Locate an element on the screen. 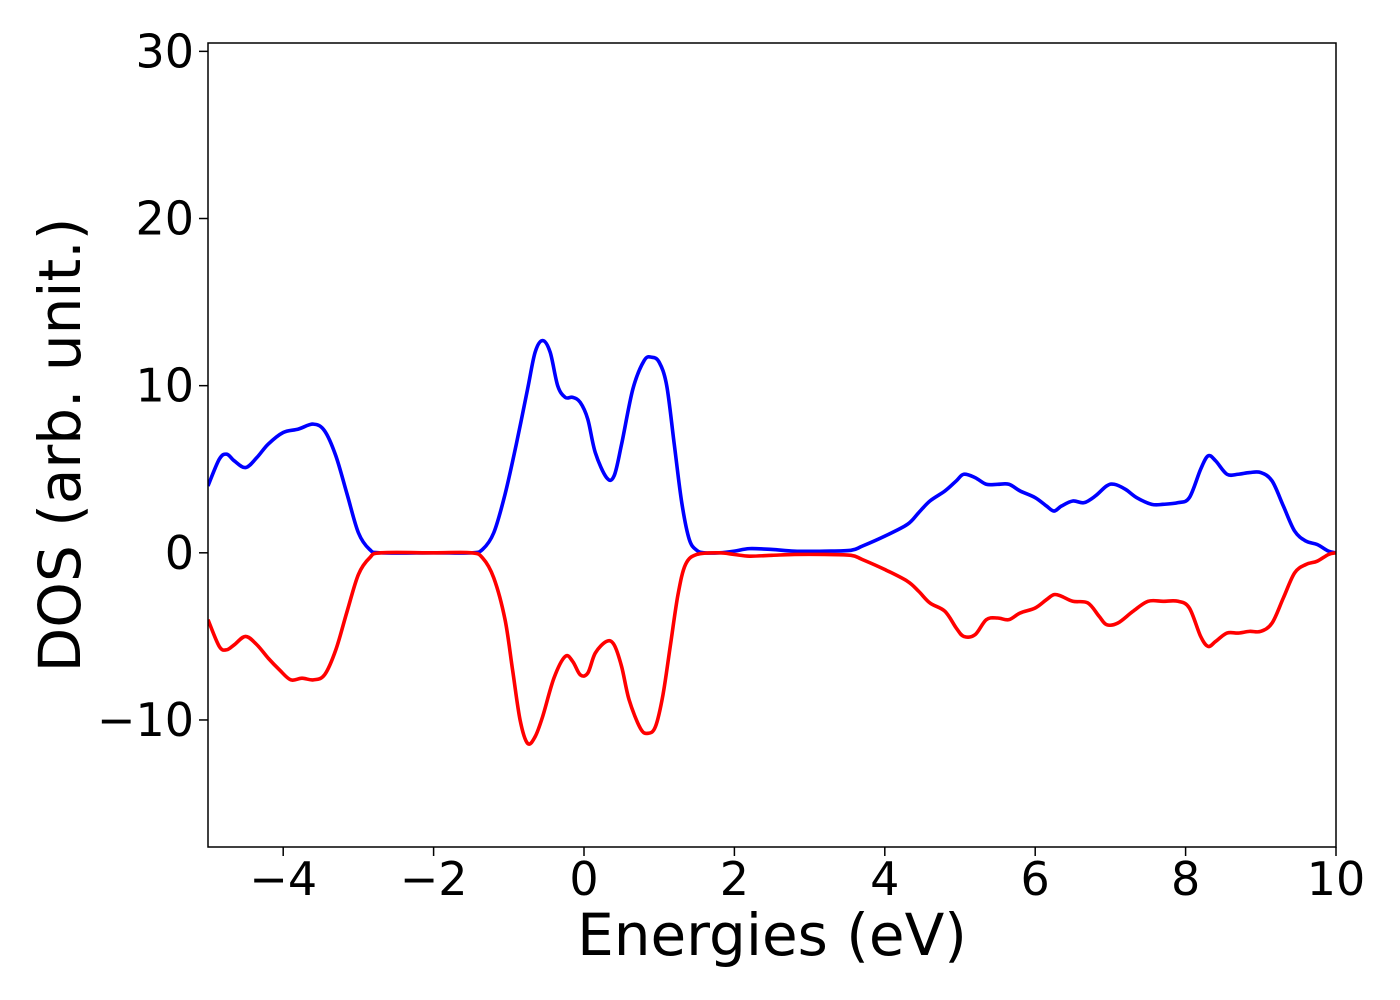  y-tick-label: 30 is located at coordinates (164, 51).